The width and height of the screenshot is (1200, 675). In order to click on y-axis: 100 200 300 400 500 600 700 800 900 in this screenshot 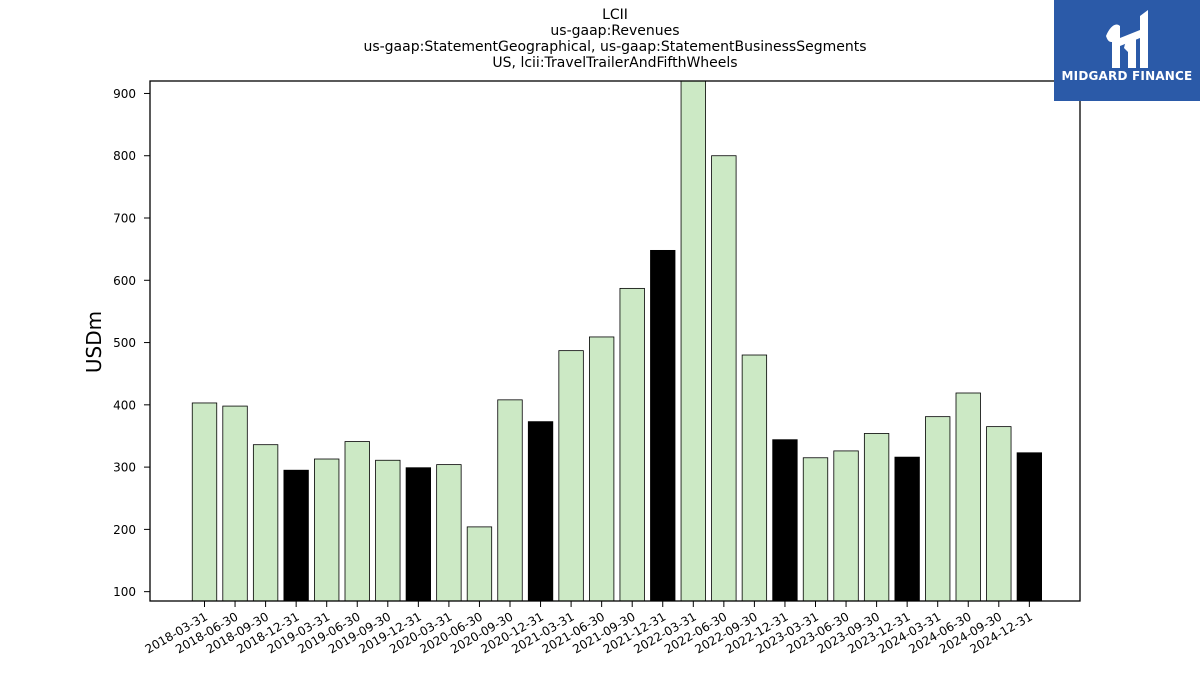, I will do `click(131, 343)`.